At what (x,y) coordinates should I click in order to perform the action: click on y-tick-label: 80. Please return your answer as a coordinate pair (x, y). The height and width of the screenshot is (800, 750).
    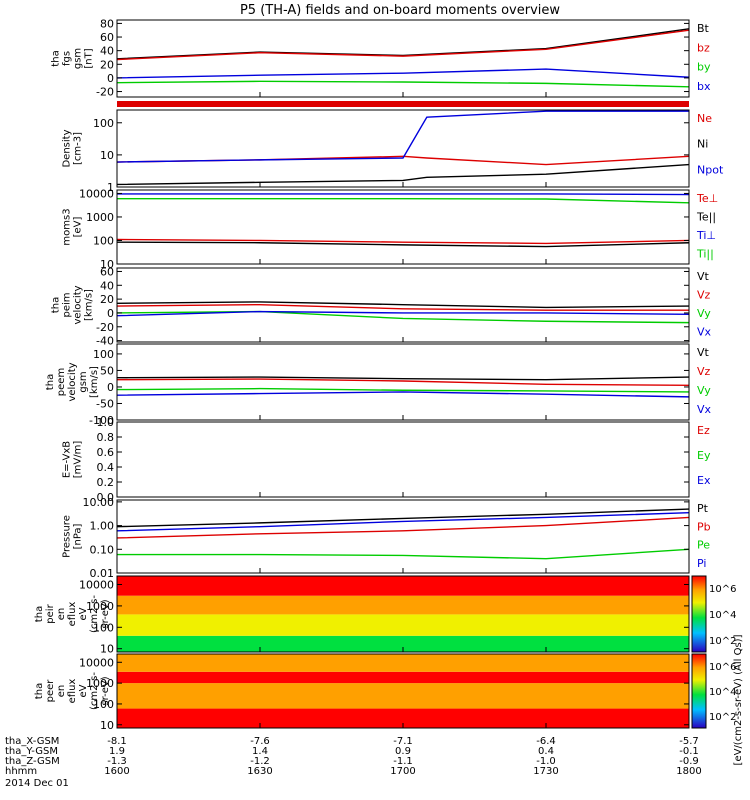
    Looking at the image, I should click on (107, 23).